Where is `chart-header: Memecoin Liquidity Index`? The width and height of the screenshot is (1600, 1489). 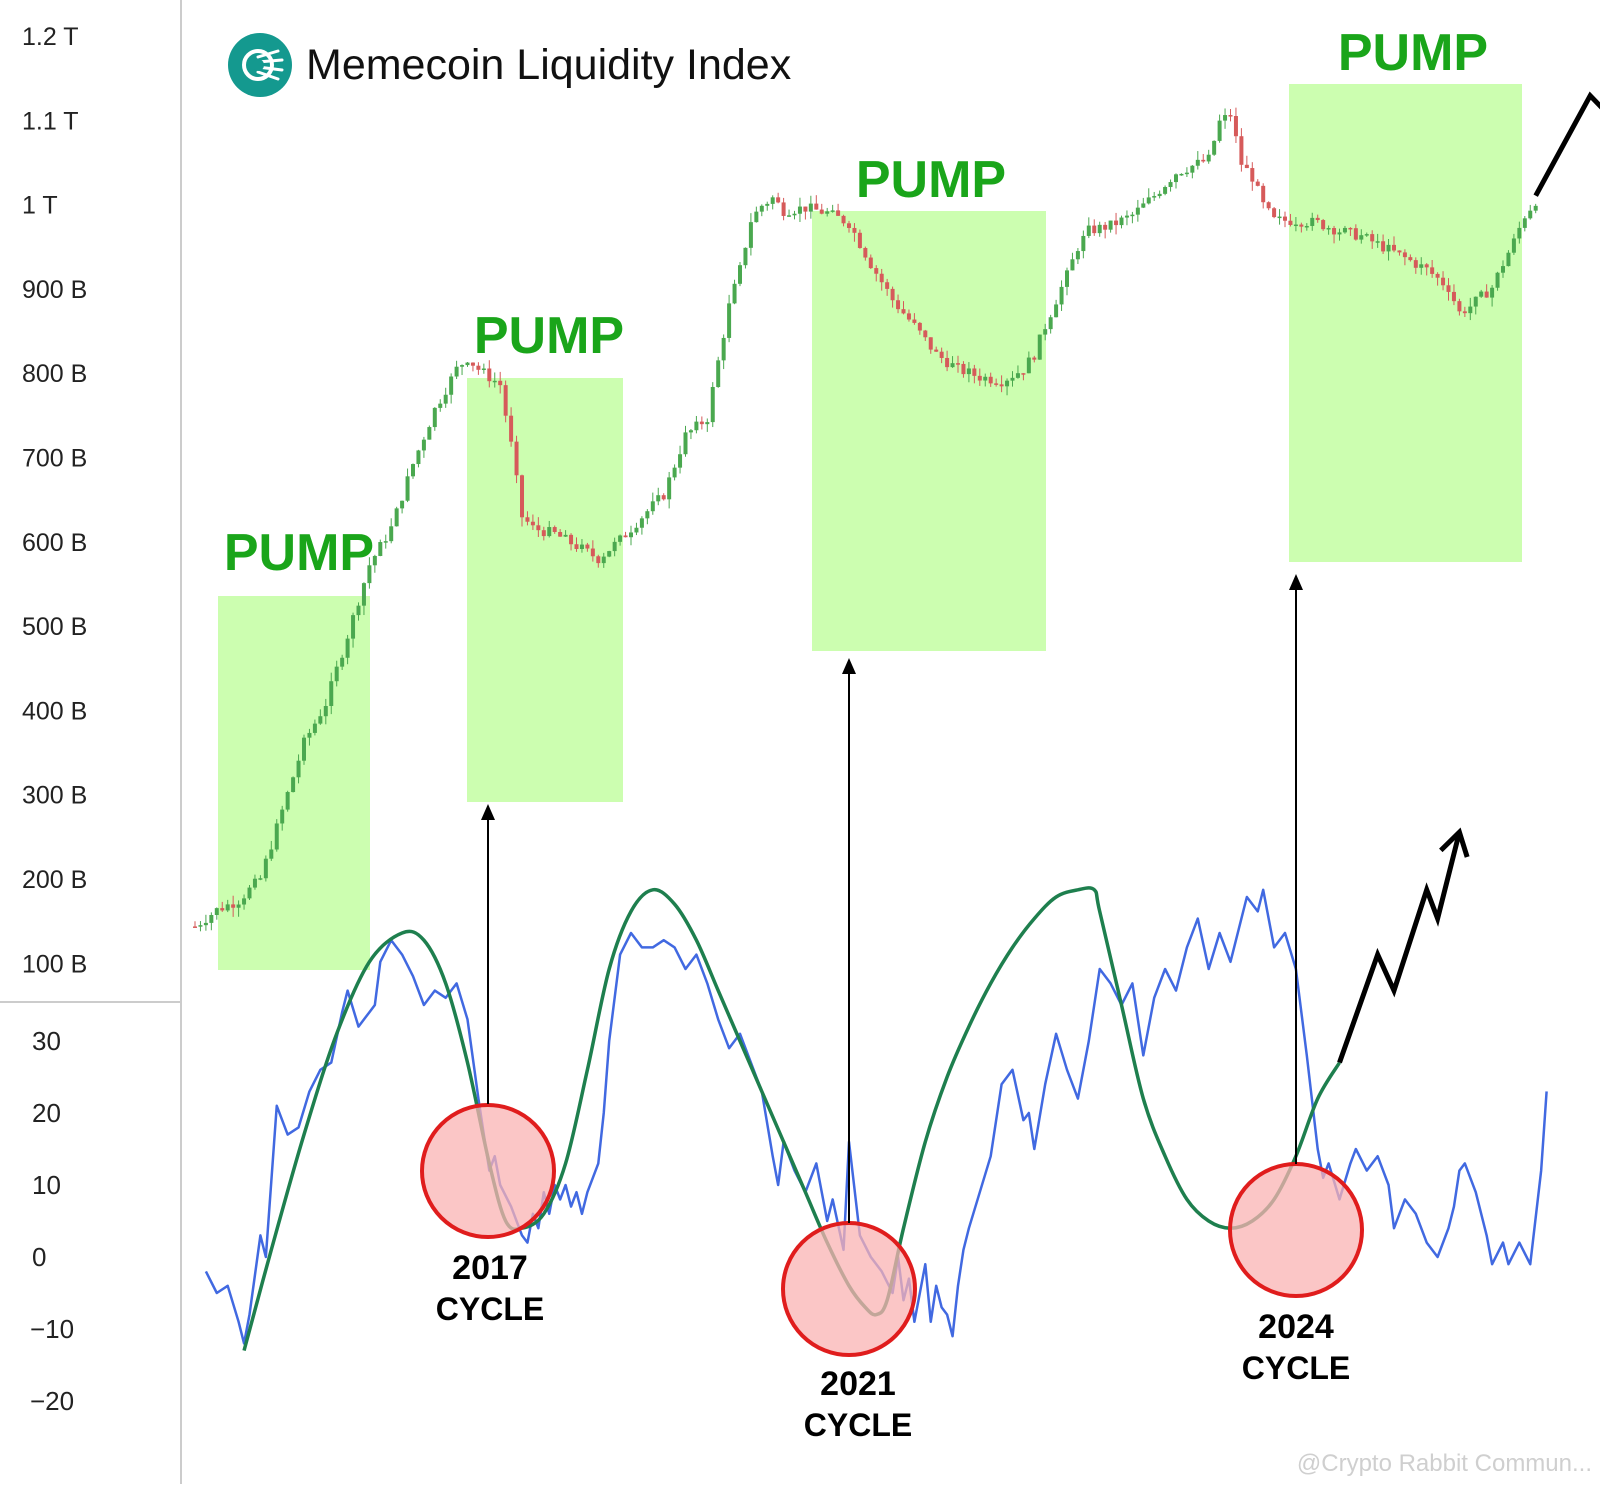 chart-header: Memecoin Liquidity Index is located at coordinates (509, 65).